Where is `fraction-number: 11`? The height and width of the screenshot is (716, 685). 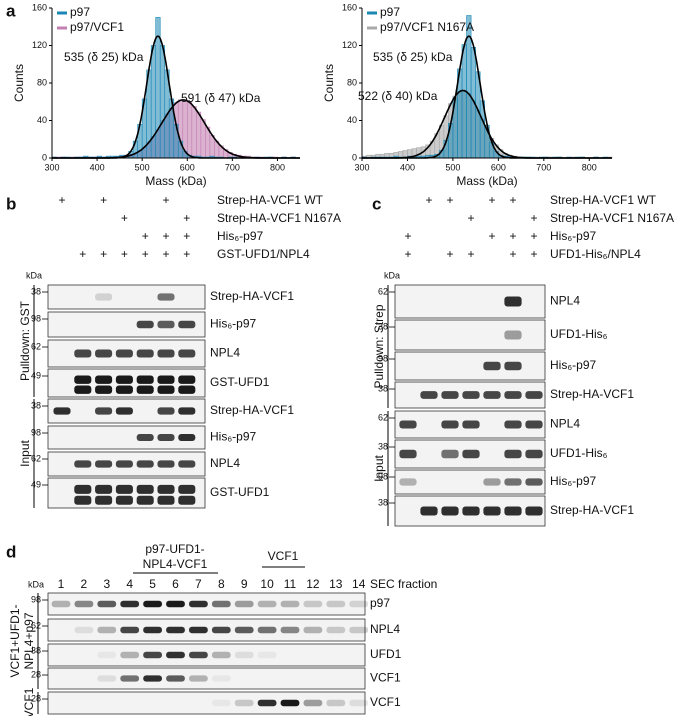
fraction-number: 11 is located at coordinates (290, 584).